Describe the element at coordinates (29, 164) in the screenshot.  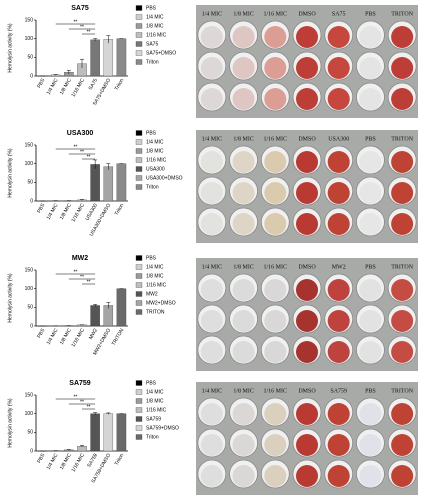
I see `y-tick-label: 100` at that location.